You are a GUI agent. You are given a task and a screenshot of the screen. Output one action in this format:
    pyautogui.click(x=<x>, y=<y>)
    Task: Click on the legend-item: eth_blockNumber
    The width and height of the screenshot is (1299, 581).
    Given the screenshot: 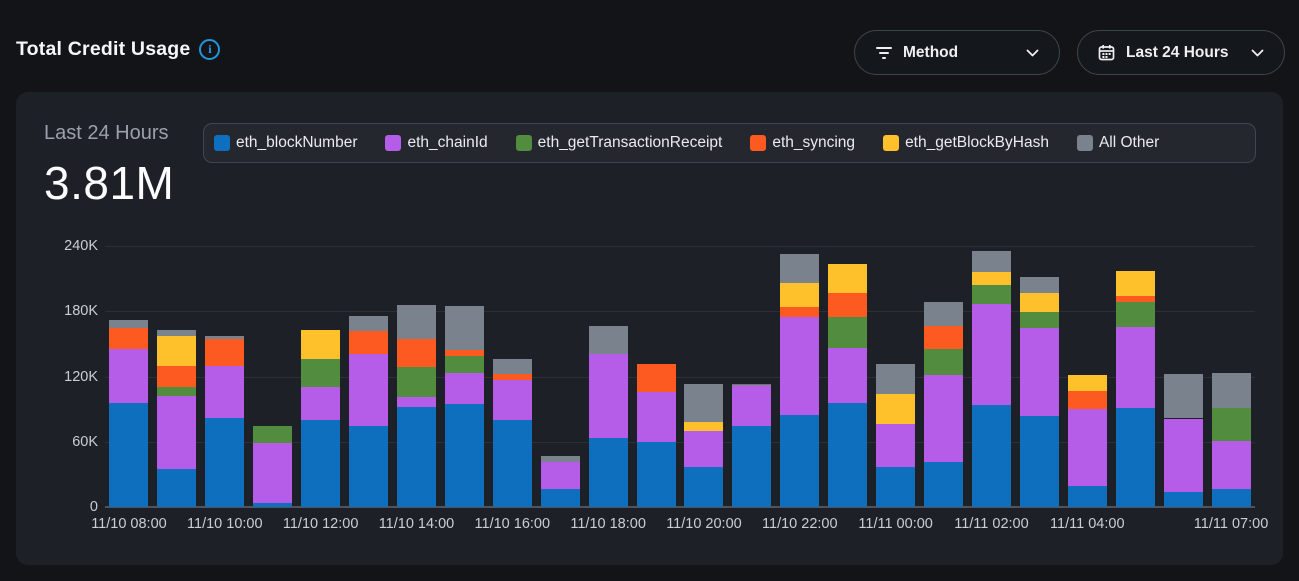 What is the action you would take?
    pyautogui.click(x=285, y=143)
    